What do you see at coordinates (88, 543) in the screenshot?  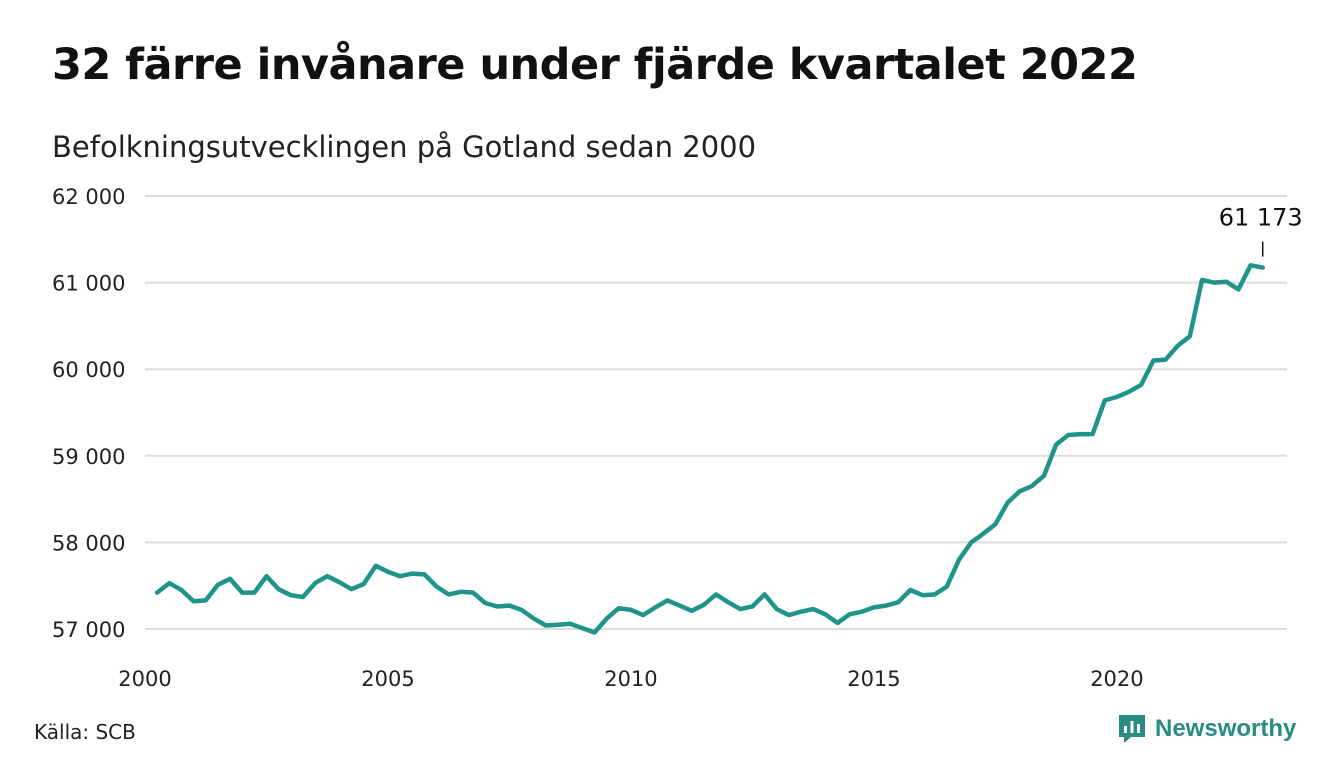 I see `y-tick-label: 58 000` at bounding box center [88, 543].